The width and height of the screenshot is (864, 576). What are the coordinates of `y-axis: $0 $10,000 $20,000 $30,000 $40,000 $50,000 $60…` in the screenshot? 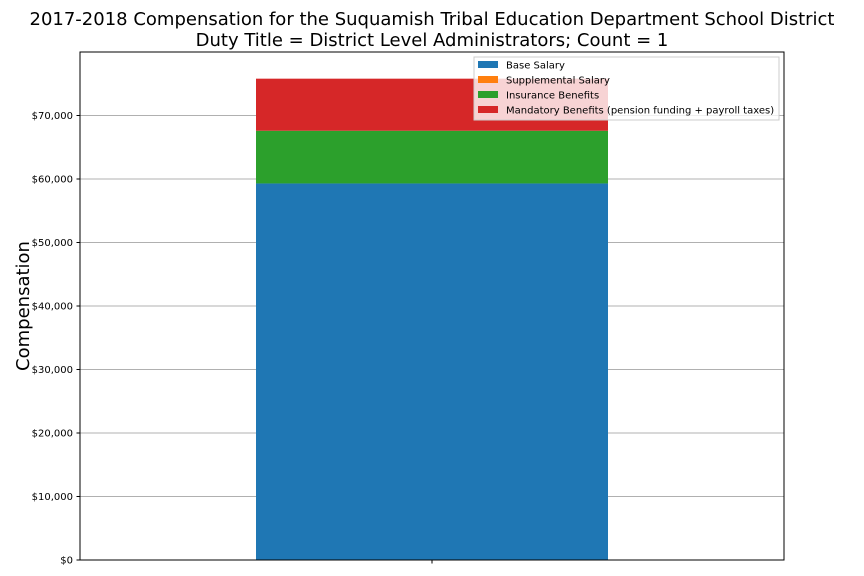 It's located at (56, 339).